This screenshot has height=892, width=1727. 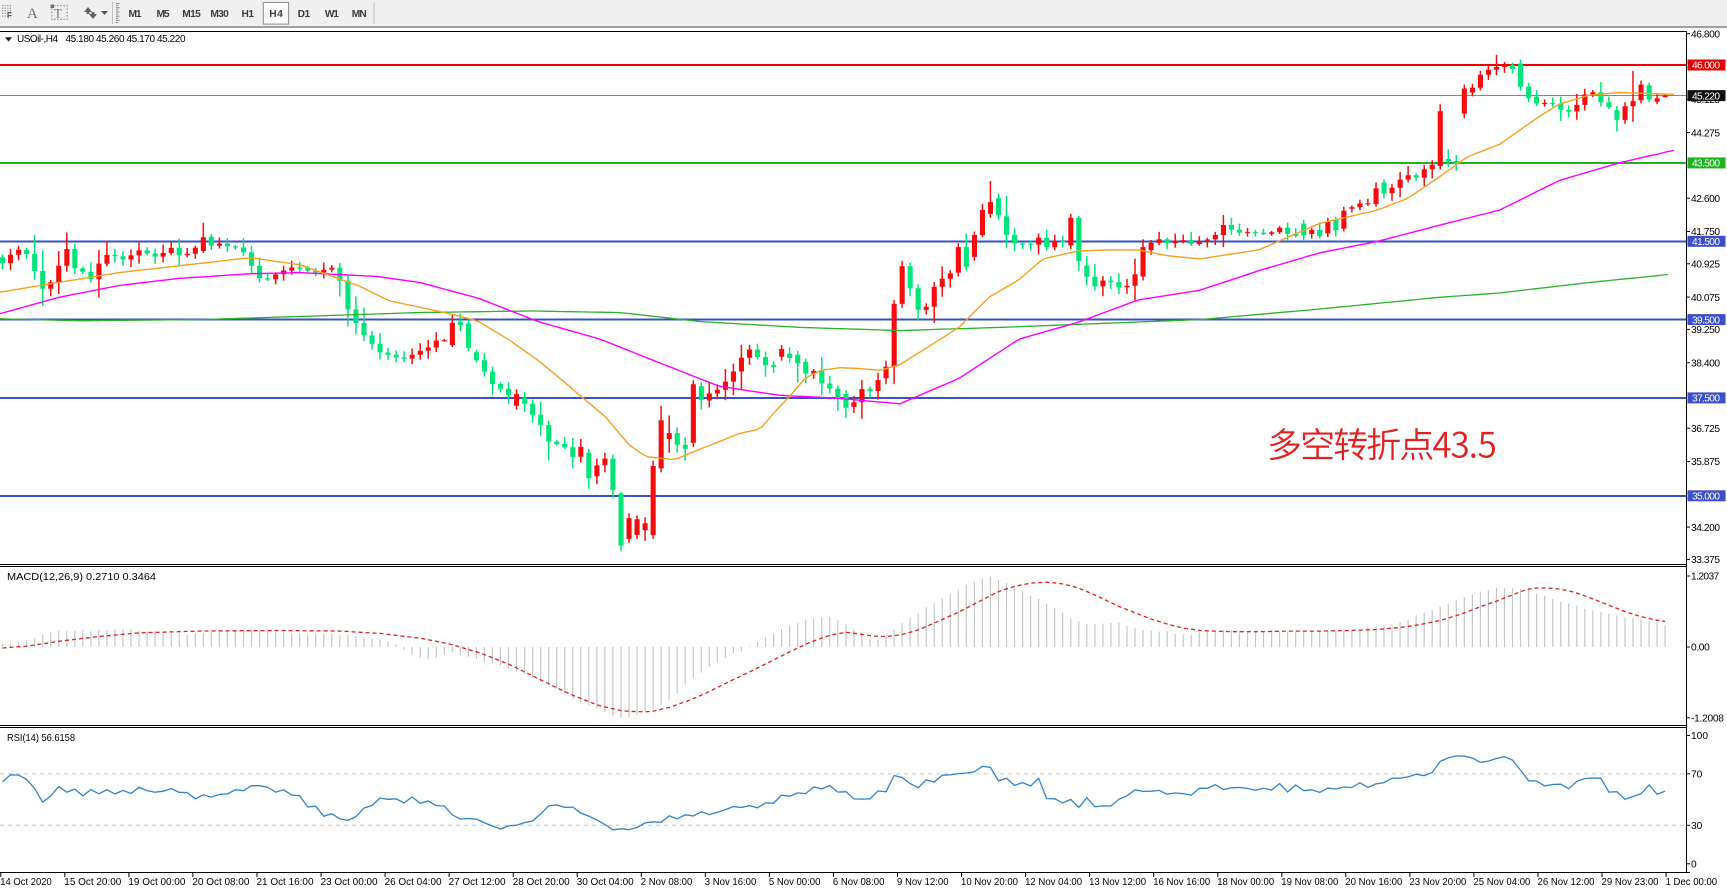 I want to click on svg-text: 9 Nov 12:00, so click(x=923, y=882).